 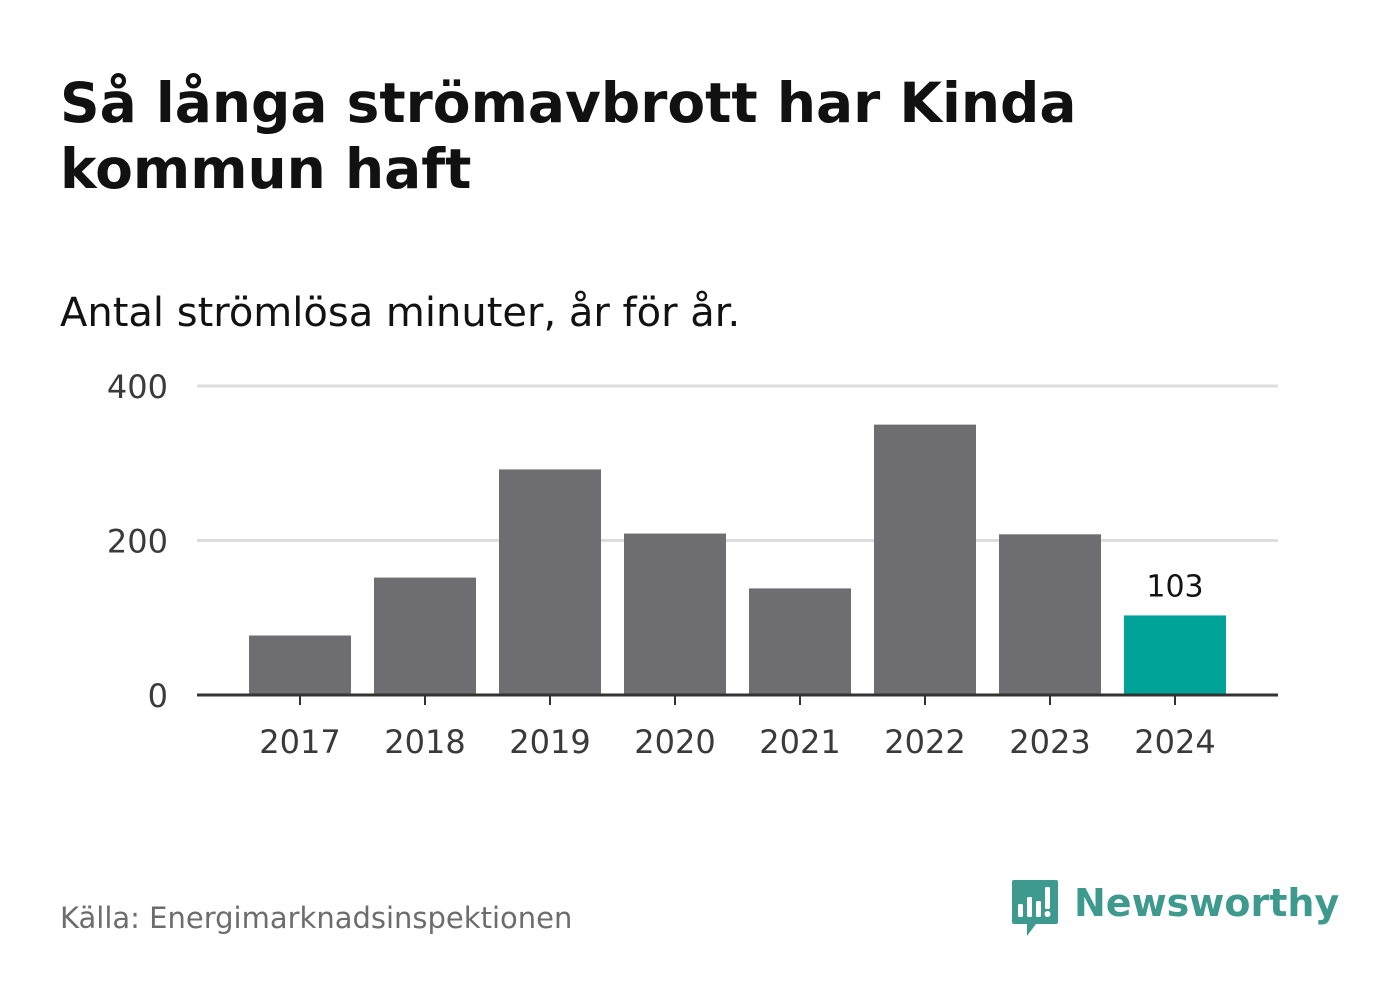 What do you see at coordinates (1207, 903) in the screenshot?
I see `brand-name: Newsworthy` at bounding box center [1207, 903].